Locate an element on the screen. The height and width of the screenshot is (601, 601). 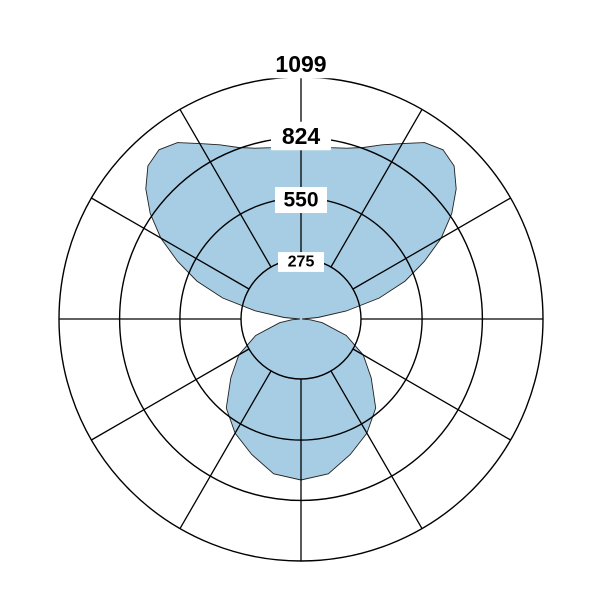
radial-tick-label: 275 is located at coordinates (301, 262).